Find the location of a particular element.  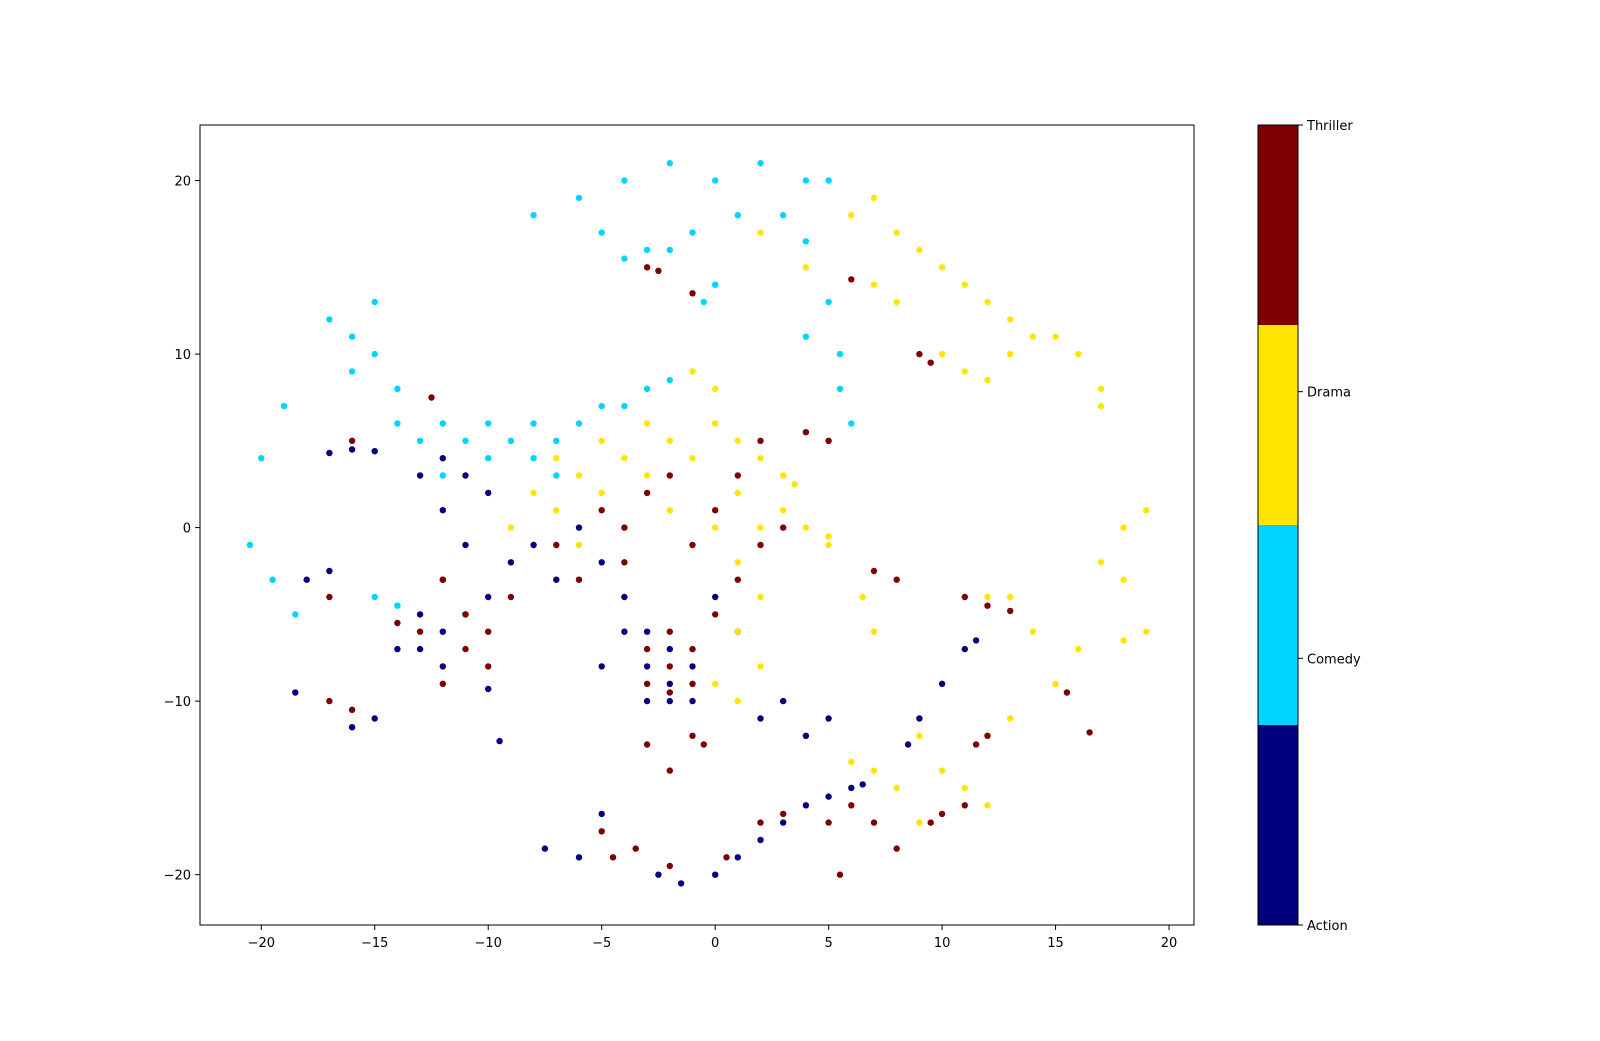

x-tick-label-2: −10 is located at coordinates (487, 943).